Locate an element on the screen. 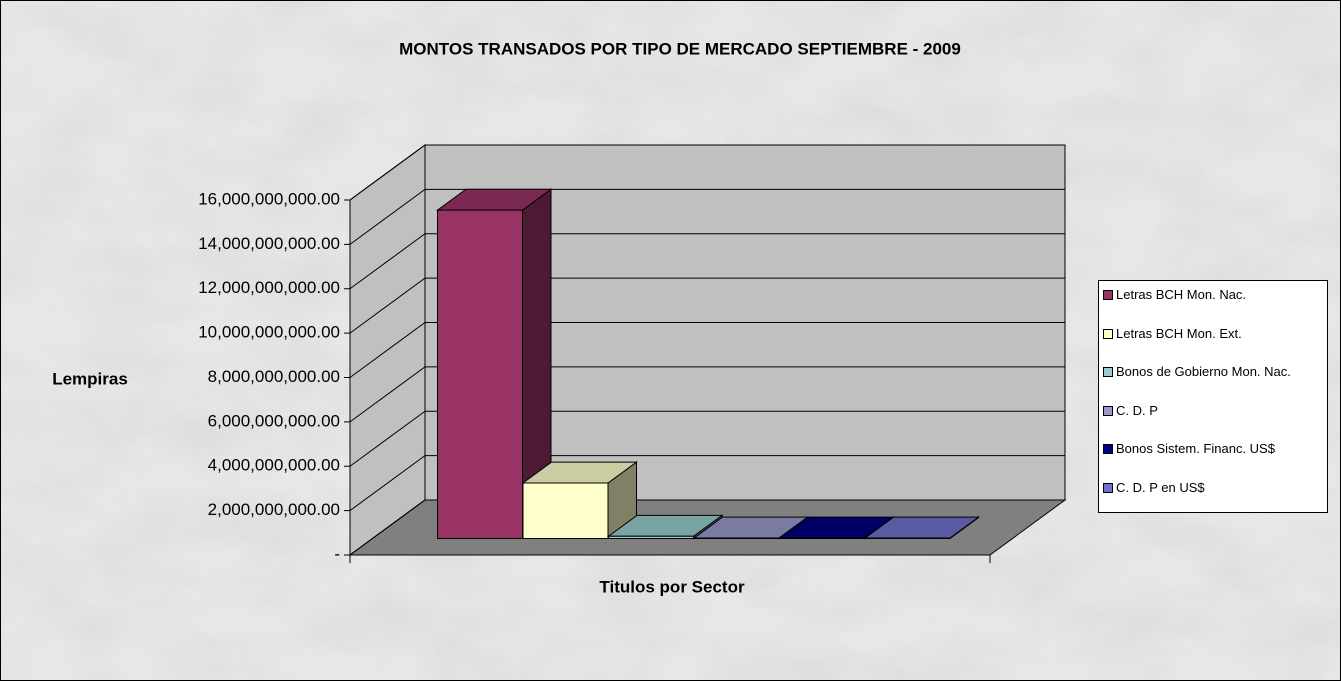 The width and height of the screenshot is (1341, 681). legend-label: C. D. P is located at coordinates (1137, 410).